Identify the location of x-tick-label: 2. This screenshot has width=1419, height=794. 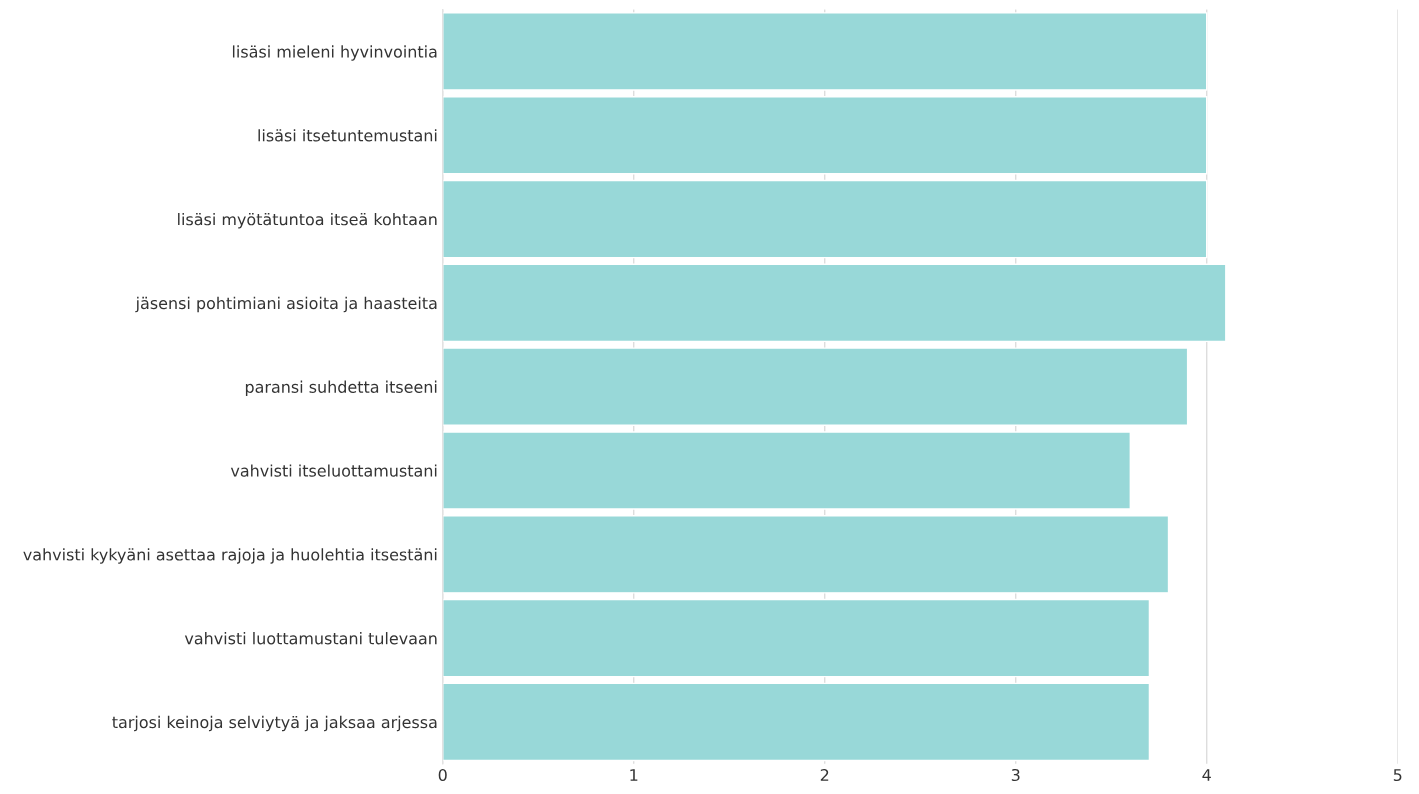
(824, 774).